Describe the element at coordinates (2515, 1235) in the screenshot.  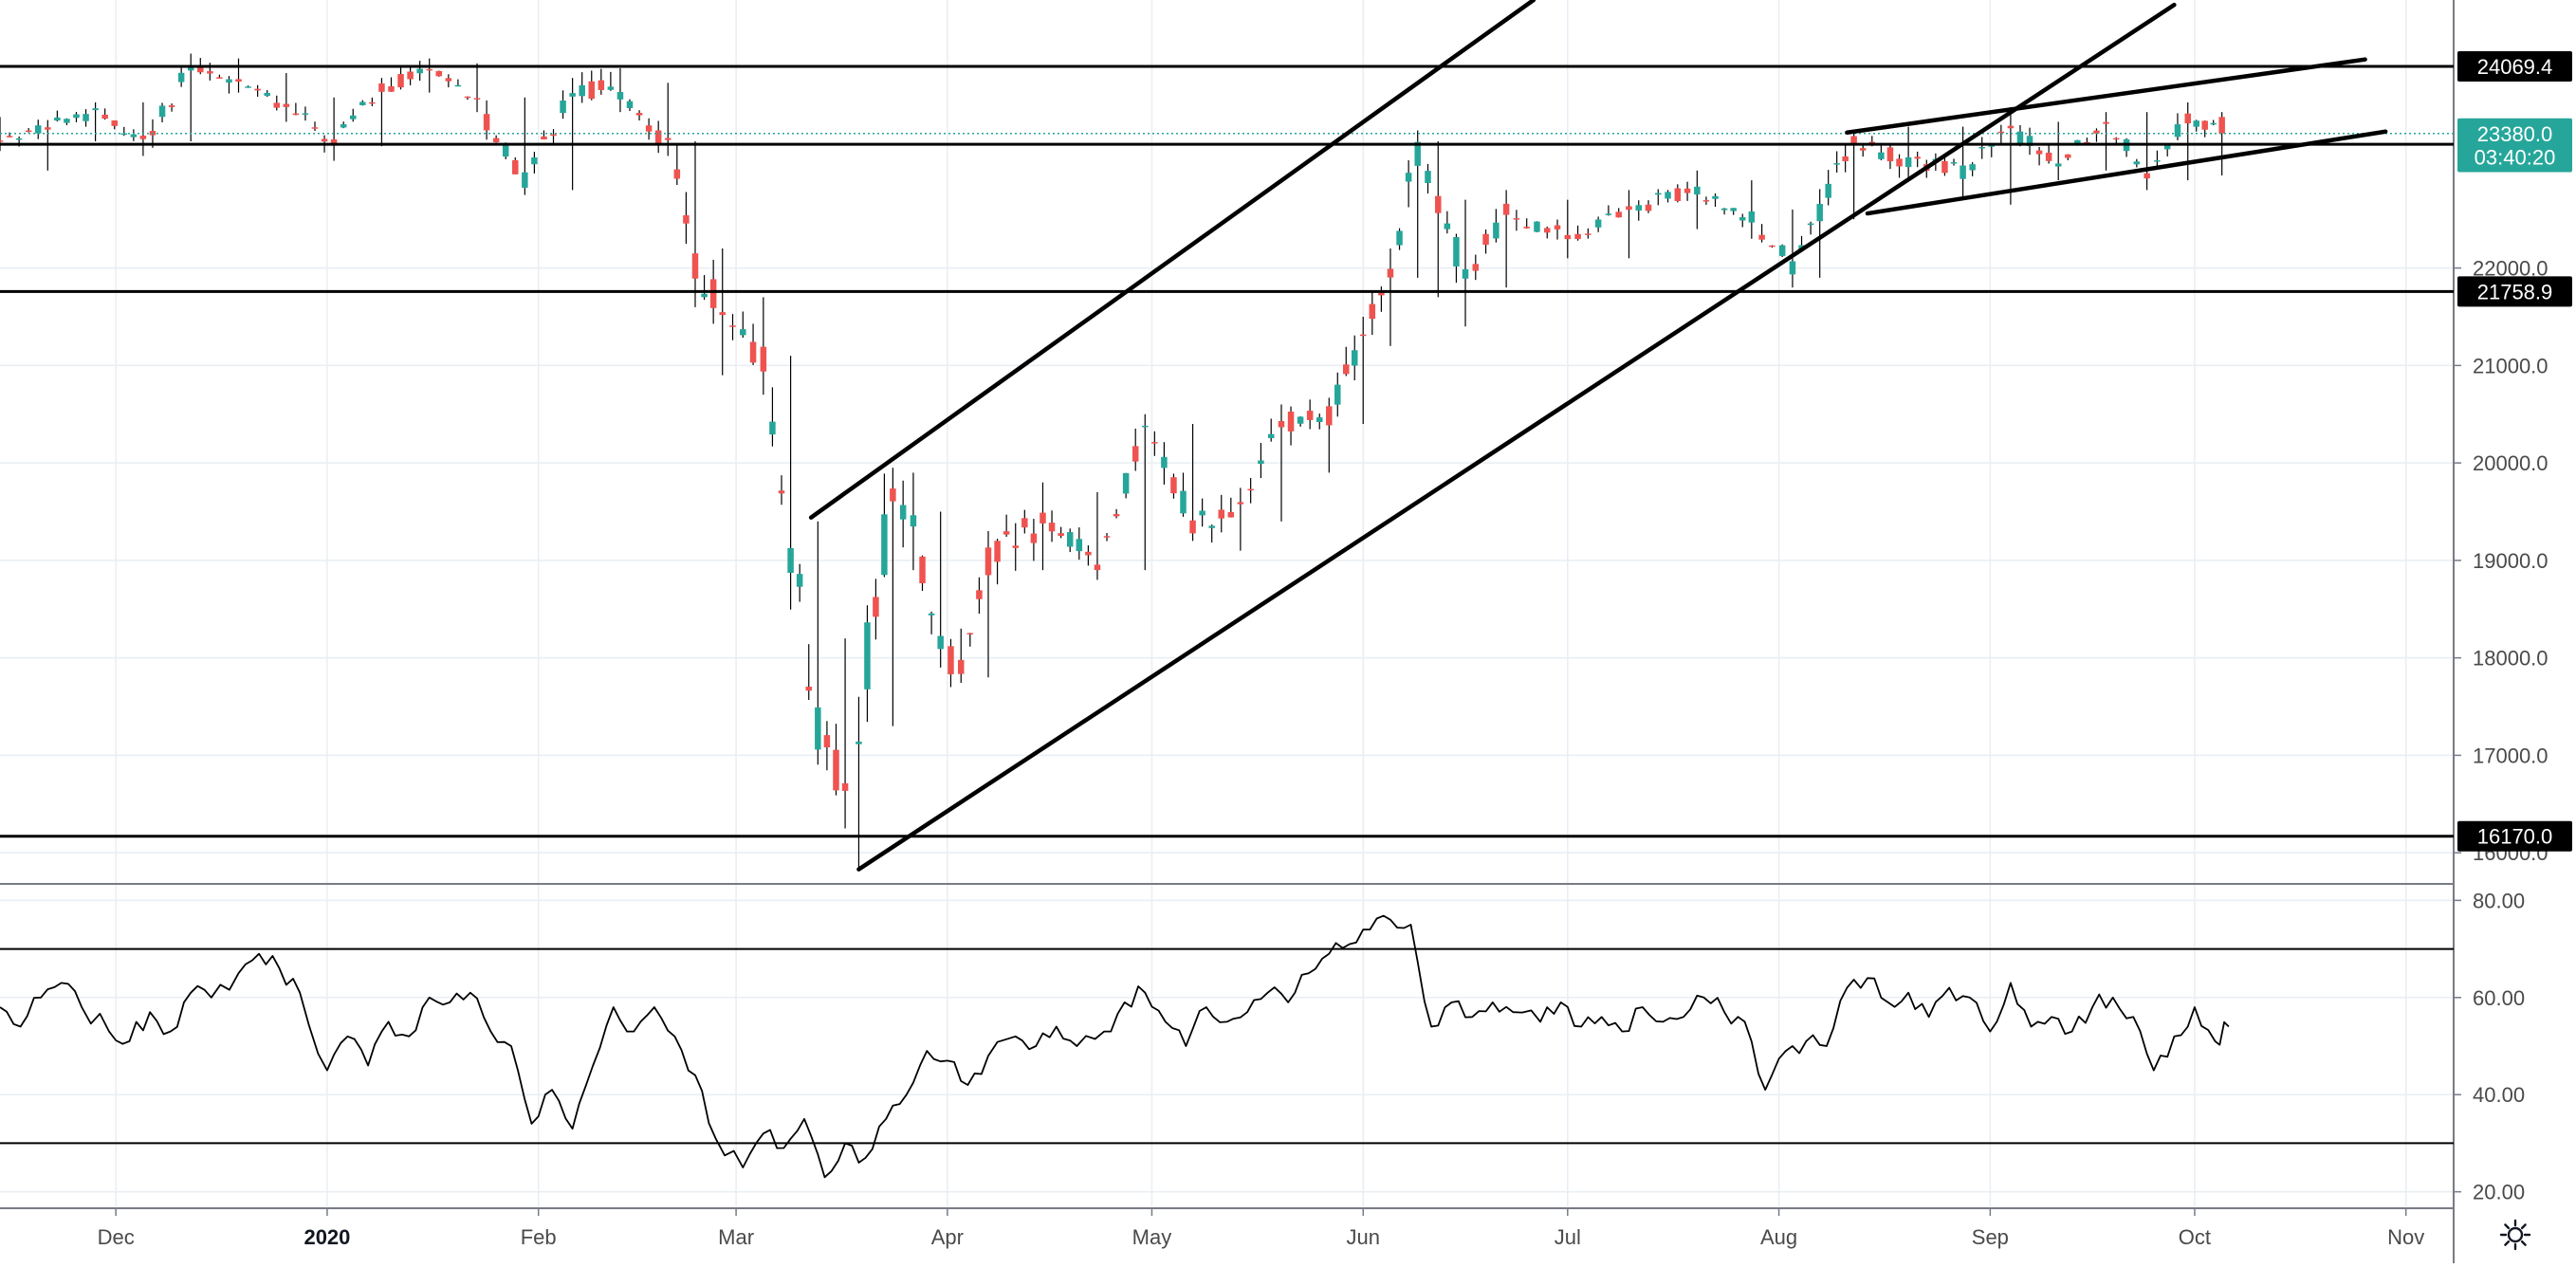
I see `settings-button` at that location.